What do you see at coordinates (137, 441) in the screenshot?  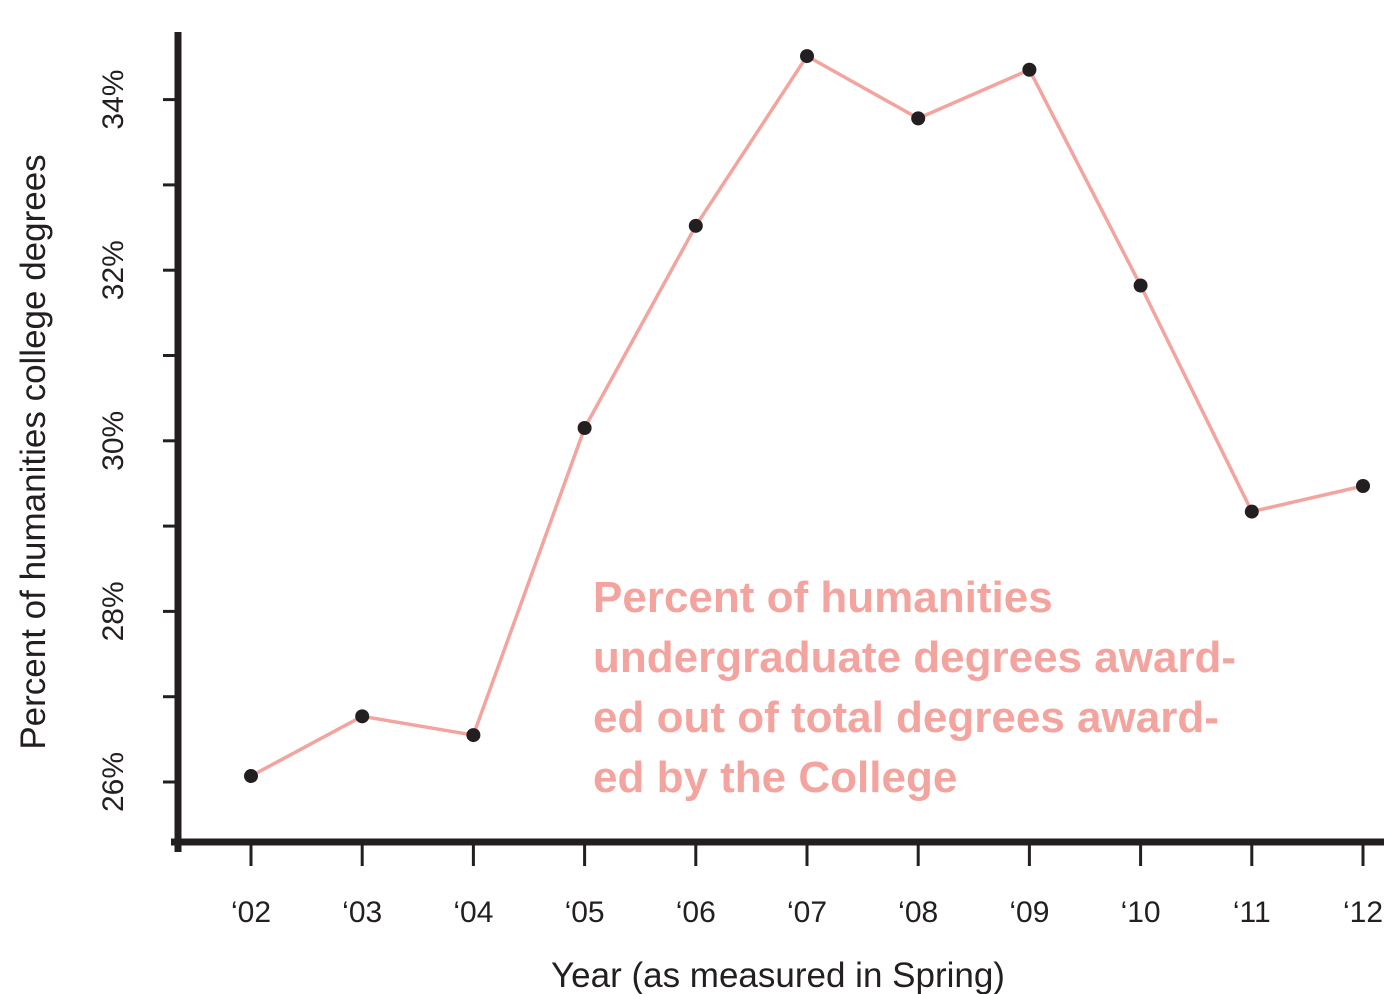 I see `y-axis-ticks: 26% 28% 30% 32% 34%` at bounding box center [137, 441].